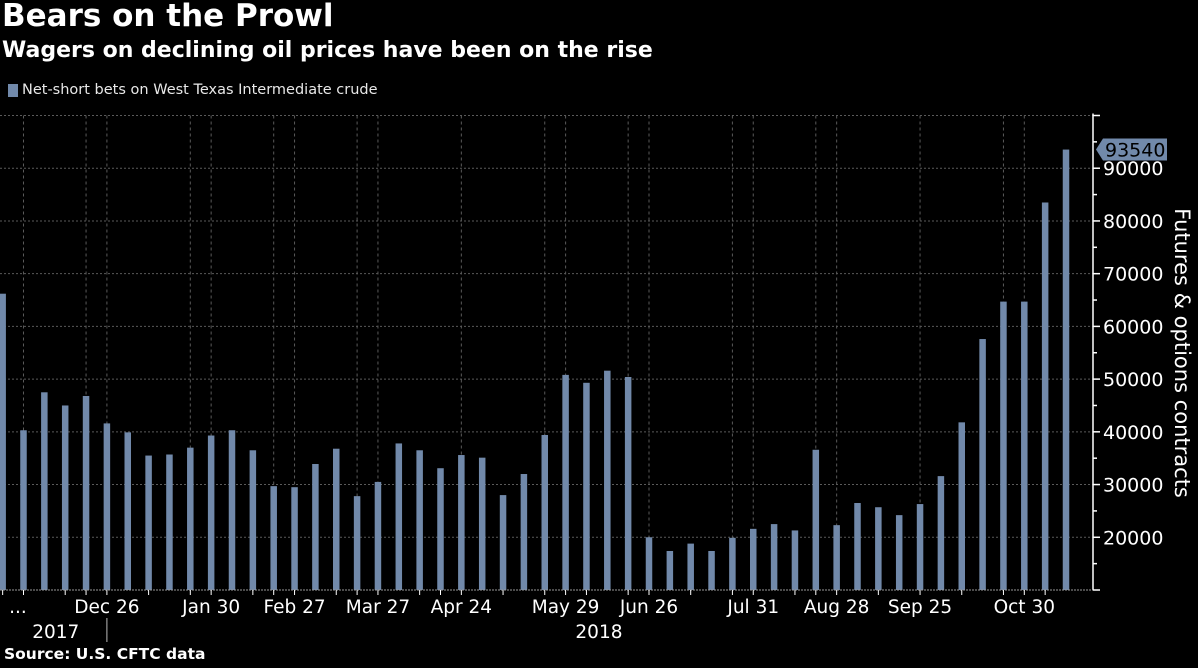  Describe the element at coordinates (1135, 151) in the screenshot. I see `last-value-label: 93540` at that location.